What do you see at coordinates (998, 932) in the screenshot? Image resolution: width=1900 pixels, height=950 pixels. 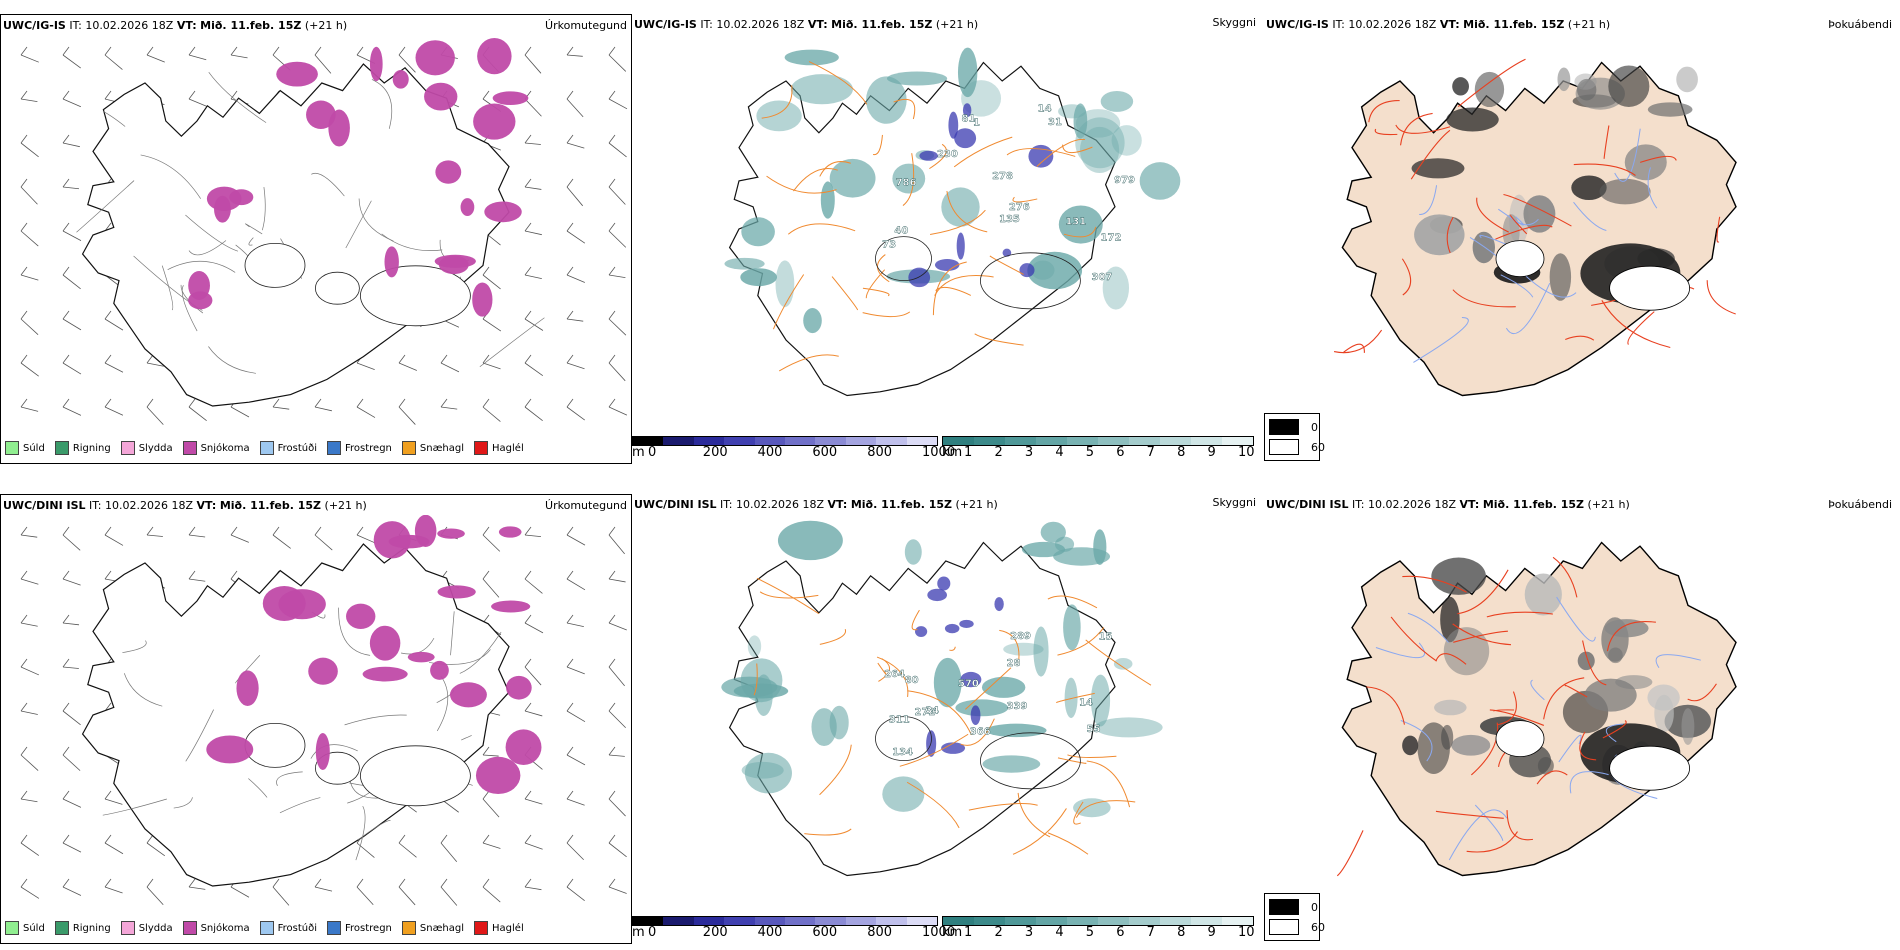 I see `colorbar-tick-label: 2` at bounding box center [998, 932].